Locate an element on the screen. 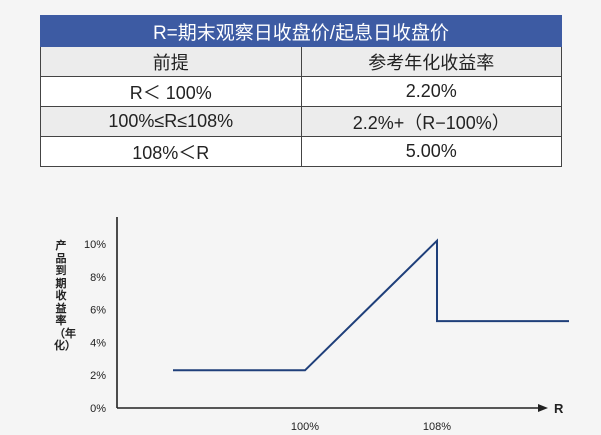  y-tick-label: 10% is located at coordinates (95, 245).